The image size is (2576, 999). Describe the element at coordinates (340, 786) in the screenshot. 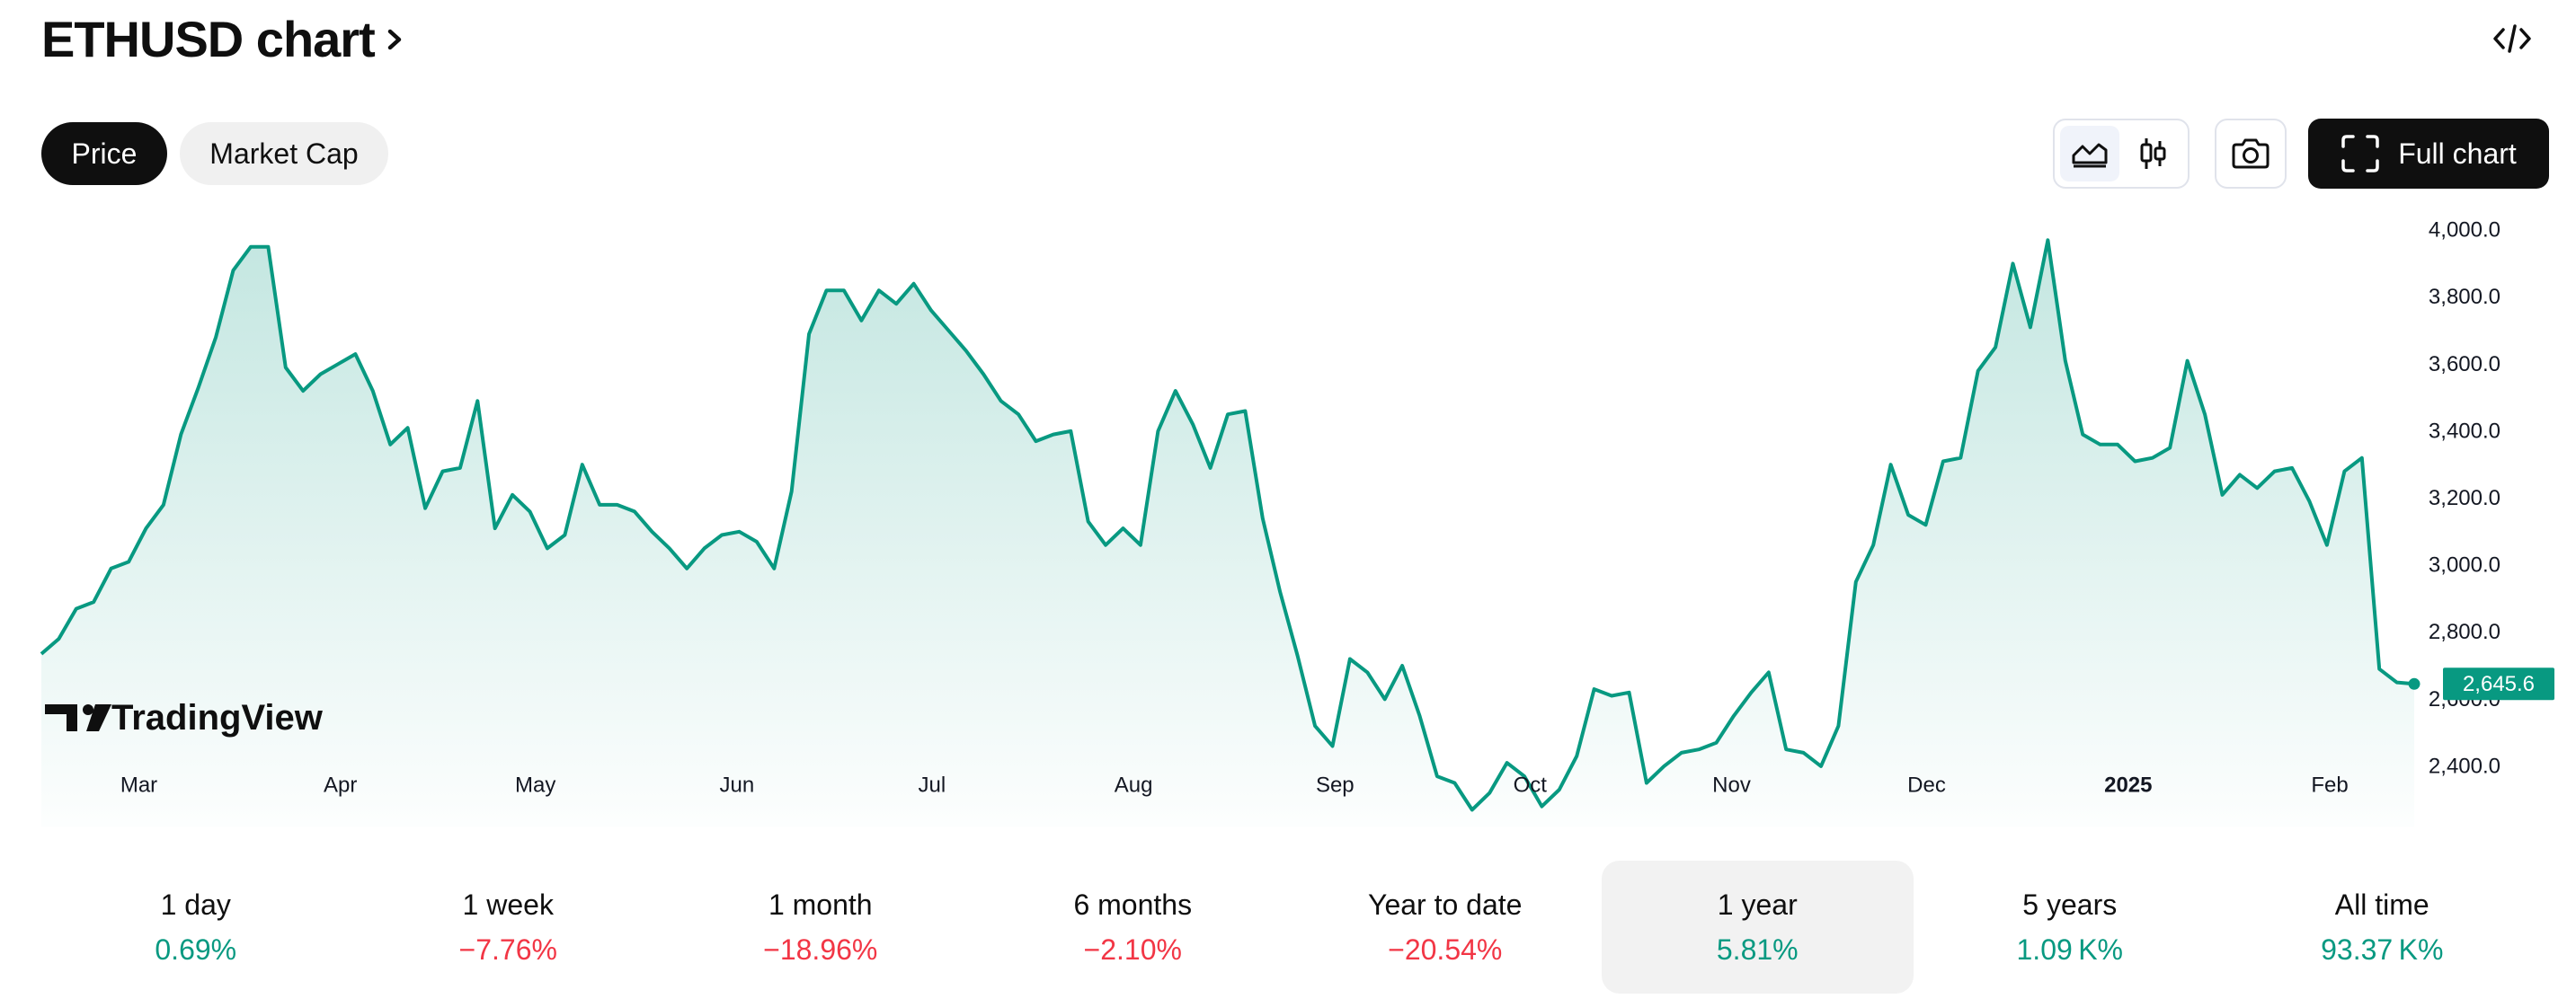

I see `x-tick-label: Apr` at that location.